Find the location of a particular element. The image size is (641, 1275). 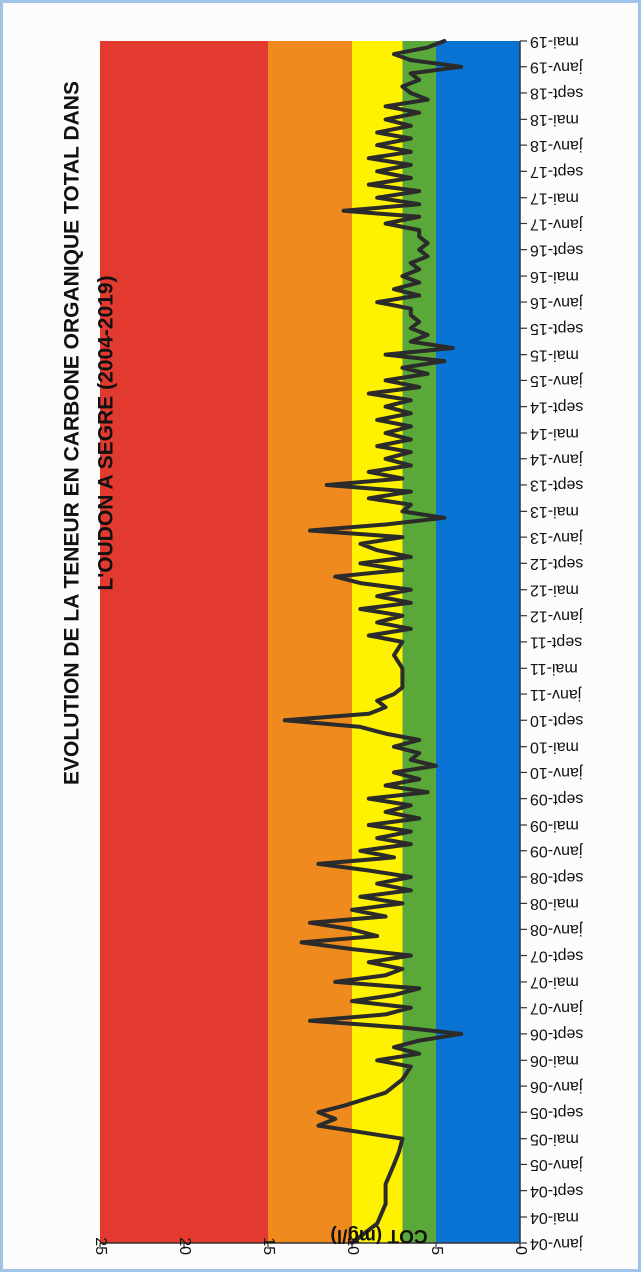

y-tick-label: 25 is located at coordinates (100, 1246).